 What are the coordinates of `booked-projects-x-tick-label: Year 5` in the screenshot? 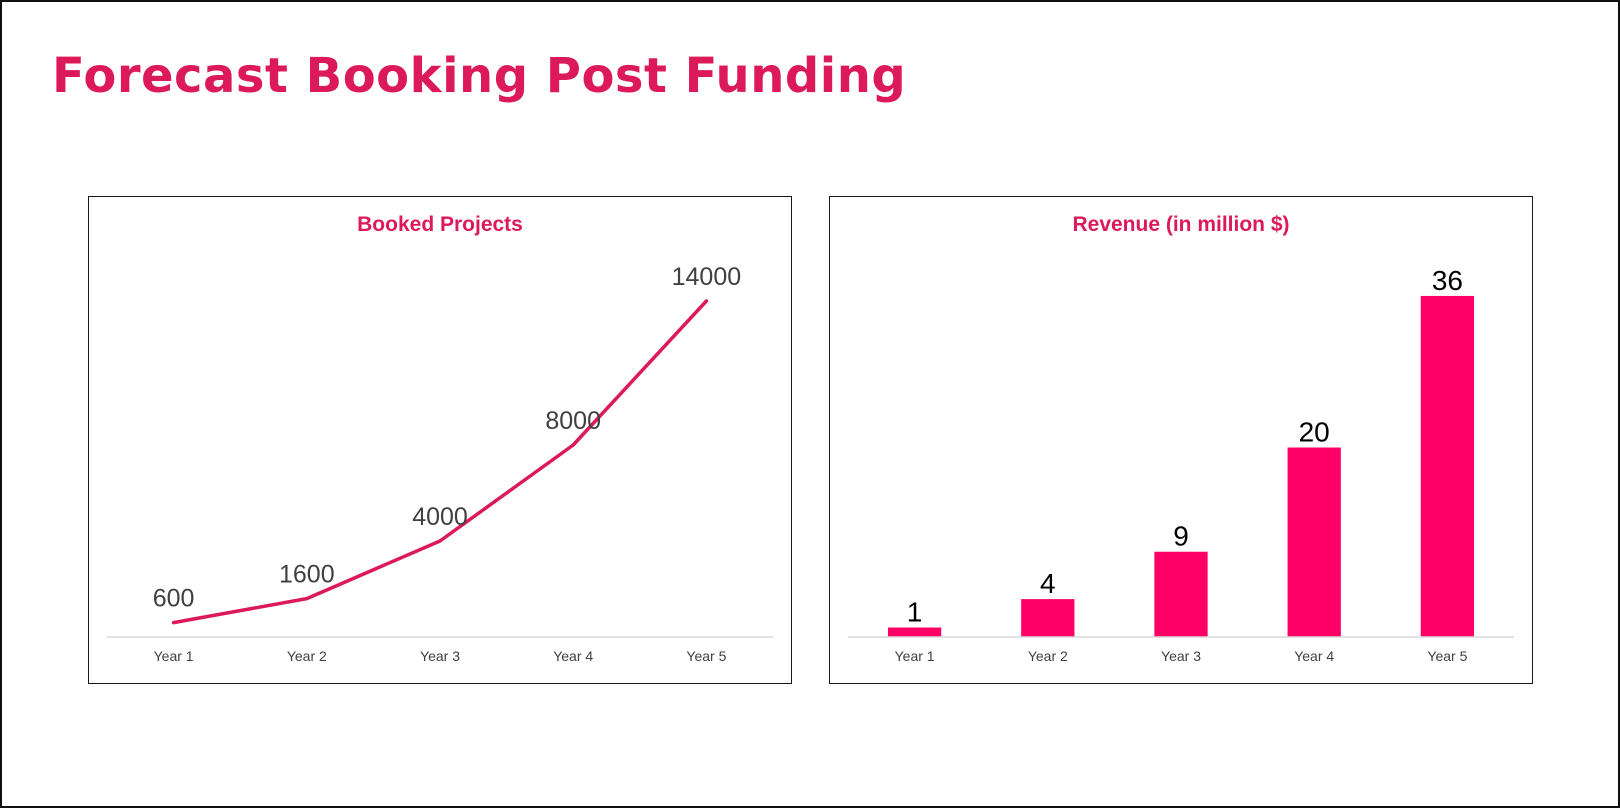 It's located at (706, 656).